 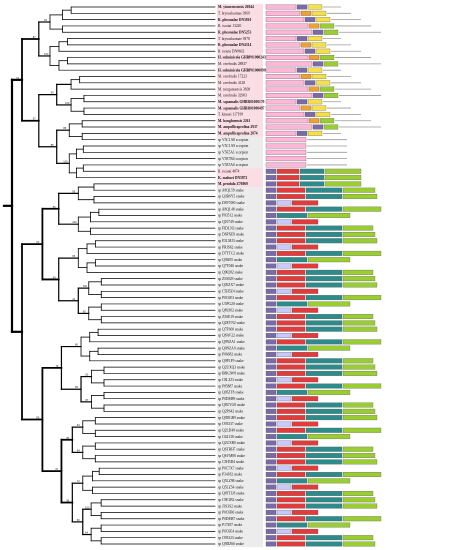 What do you see at coordinates (73, 299) in the screenshot?
I see `bootstrap-value: 41` at bounding box center [73, 299].